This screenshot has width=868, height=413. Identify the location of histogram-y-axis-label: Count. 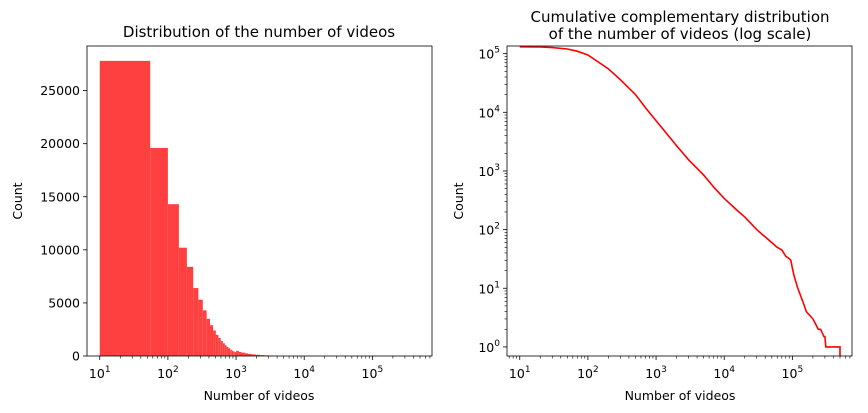
(17, 200).